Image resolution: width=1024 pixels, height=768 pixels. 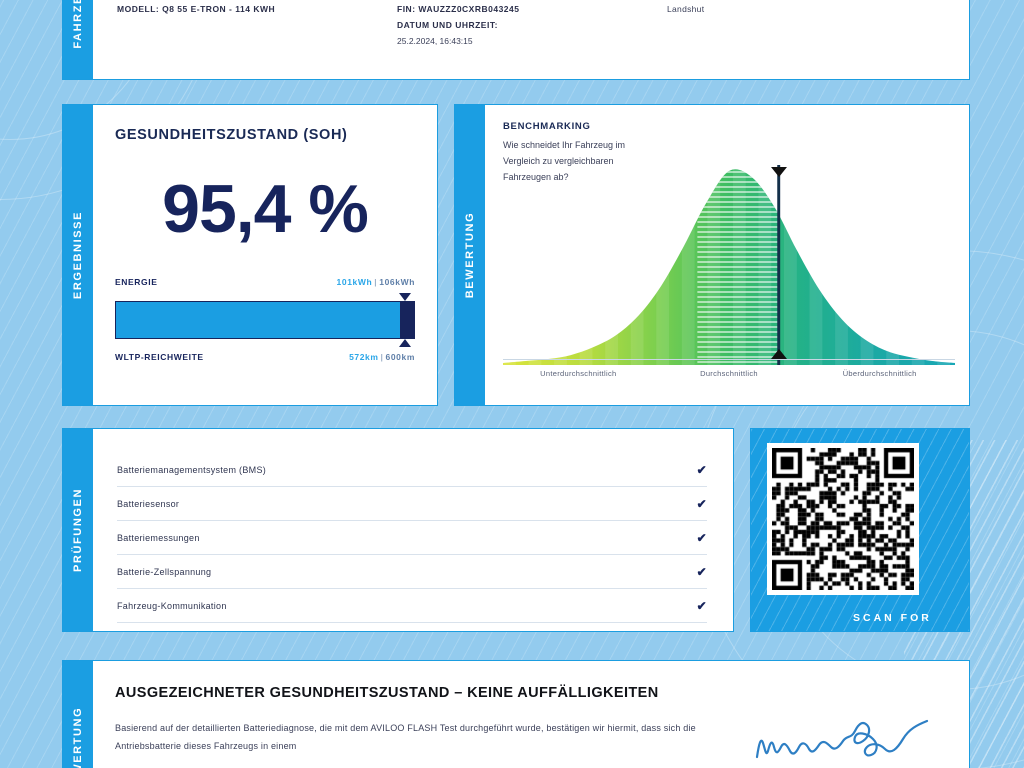 What do you see at coordinates (777, 25) in the screenshot?
I see `vehicle-location-column: Landshut` at bounding box center [777, 25].